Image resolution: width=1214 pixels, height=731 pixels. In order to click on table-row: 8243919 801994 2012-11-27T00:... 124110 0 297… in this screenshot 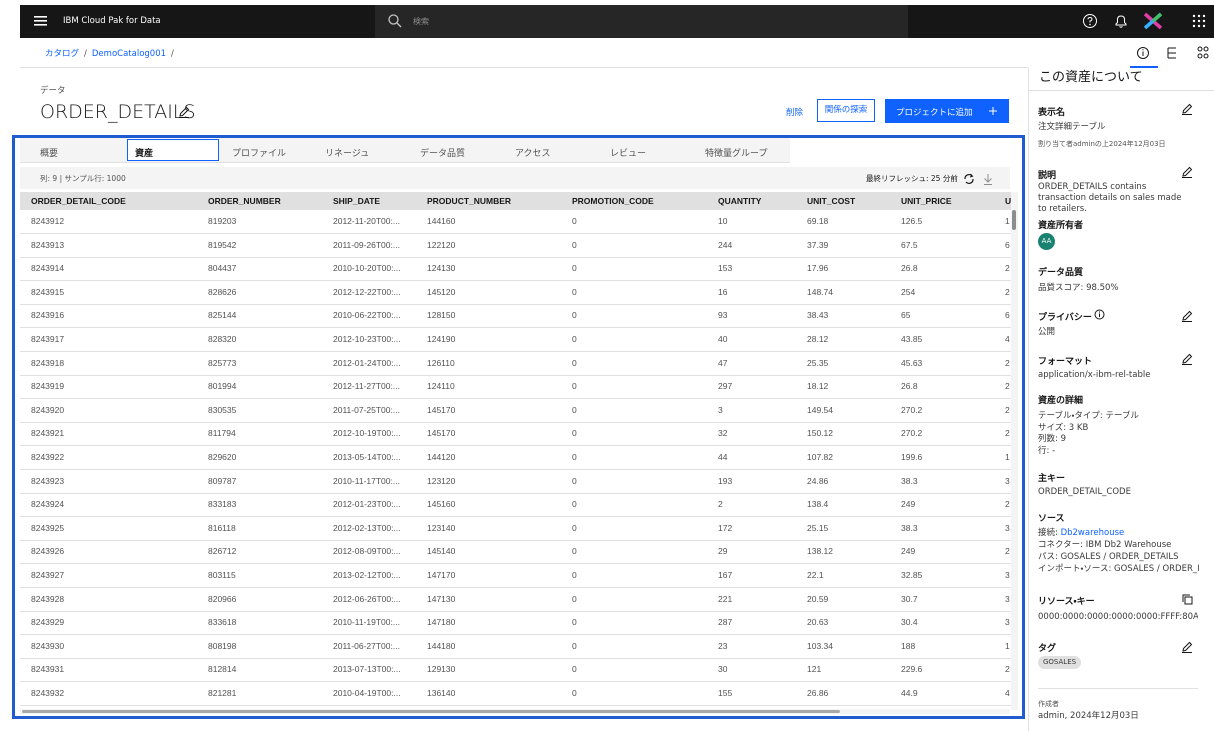, I will do `click(518, 387)`.